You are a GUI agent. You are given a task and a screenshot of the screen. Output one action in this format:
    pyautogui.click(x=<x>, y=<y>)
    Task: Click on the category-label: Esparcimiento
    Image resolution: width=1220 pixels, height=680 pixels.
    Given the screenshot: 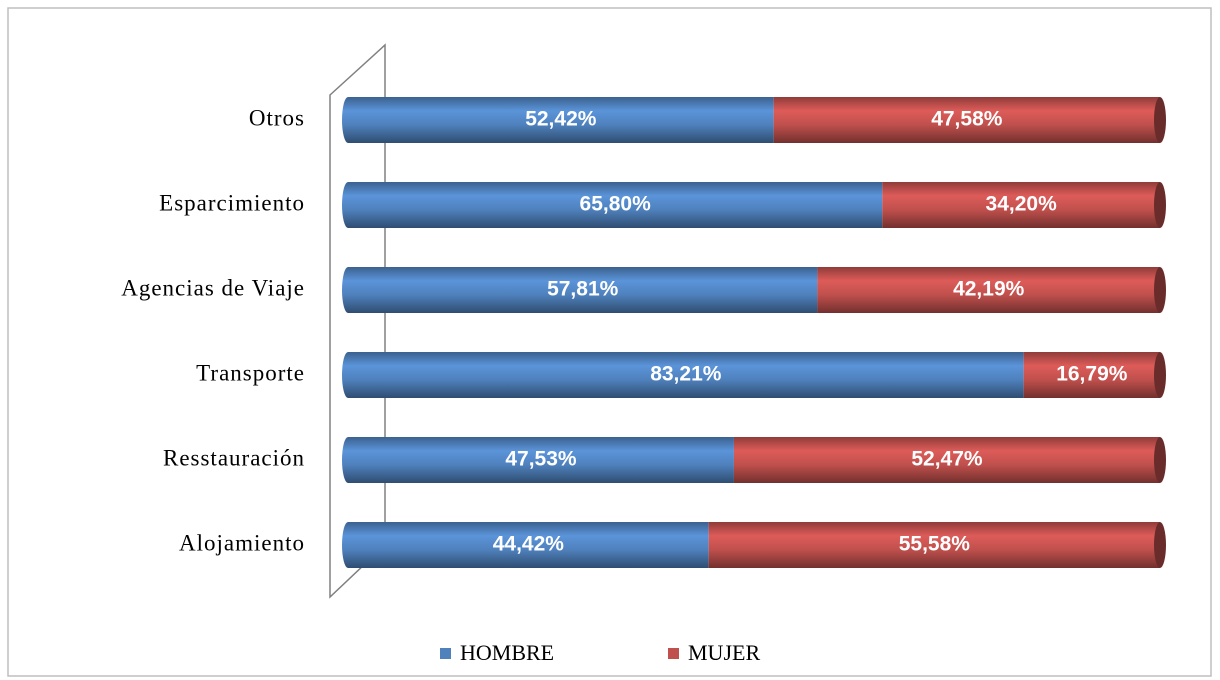 What is the action you would take?
    pyautogui.click(x=232, y=202)
    